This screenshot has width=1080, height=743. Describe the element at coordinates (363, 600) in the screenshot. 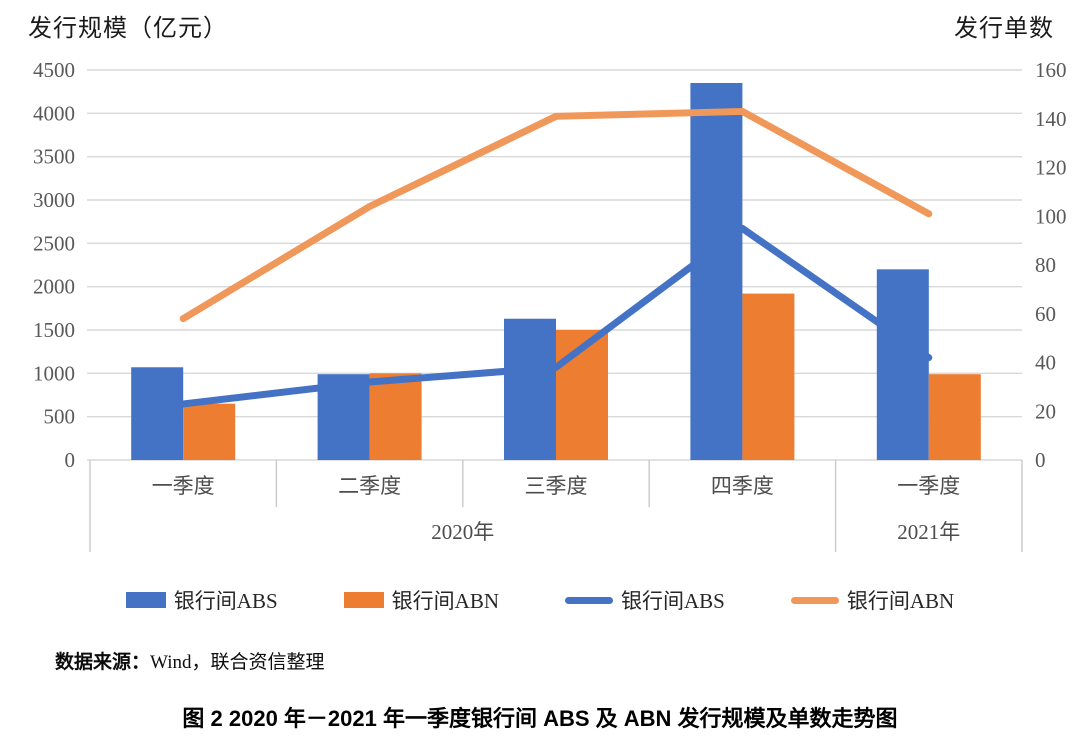

I see `abn-bar-swatch-icon` at that location.